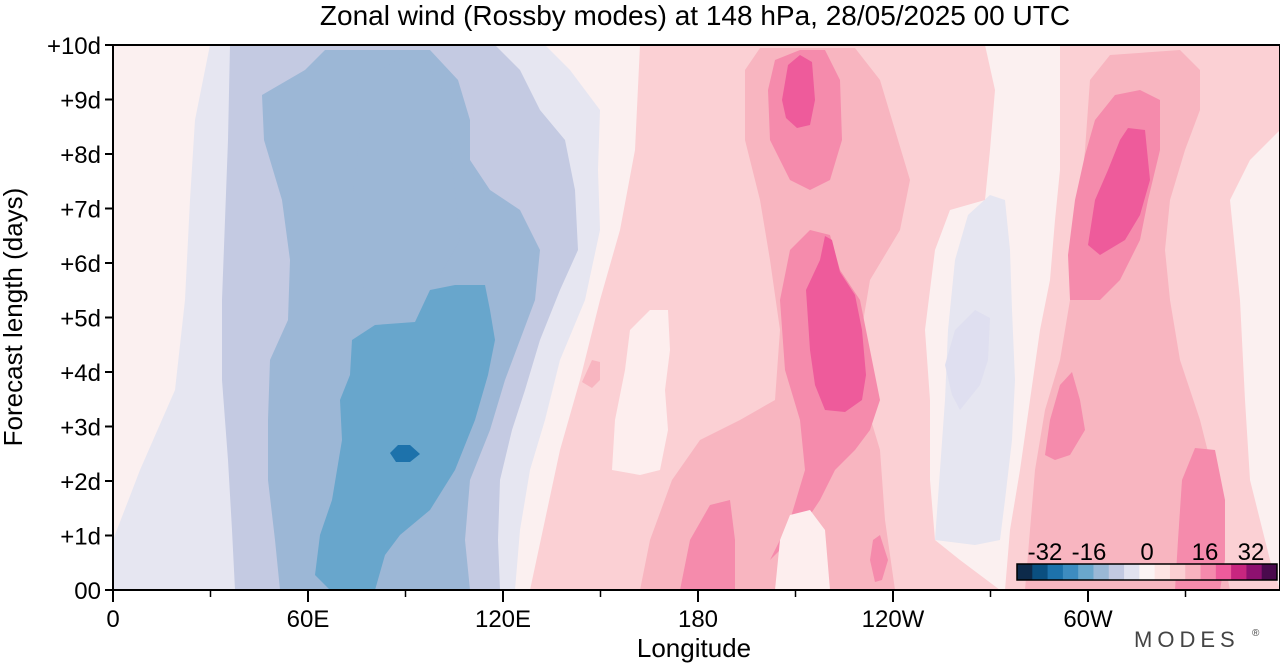 The height and width of the screenshot is (664, 1280). I want to click on x-axis: 0 60E 120E 180 120W 60W, so click(646, 611).